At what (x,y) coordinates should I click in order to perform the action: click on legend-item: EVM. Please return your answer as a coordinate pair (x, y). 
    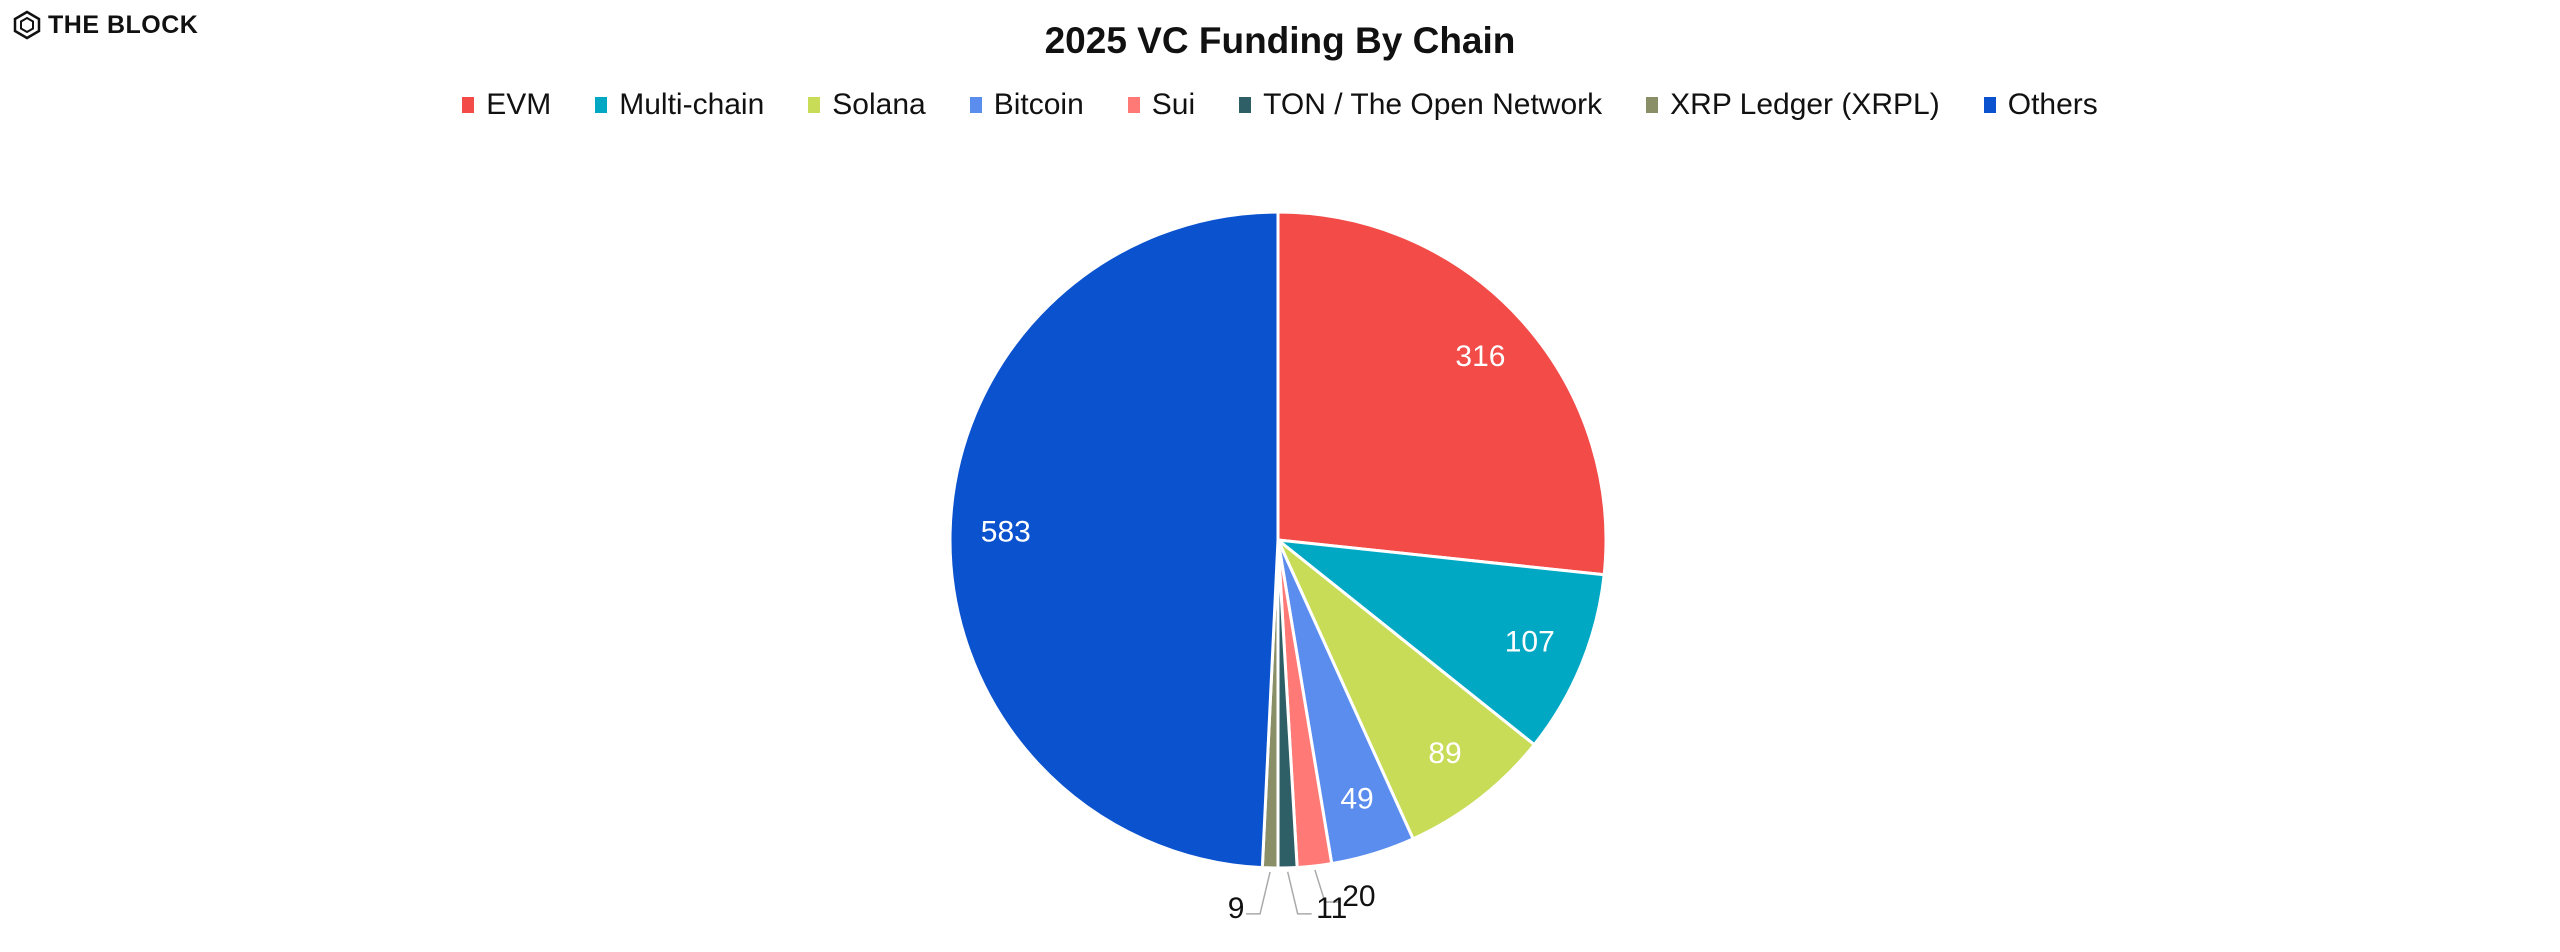
    Looking at the image, I should click on (506, 105).